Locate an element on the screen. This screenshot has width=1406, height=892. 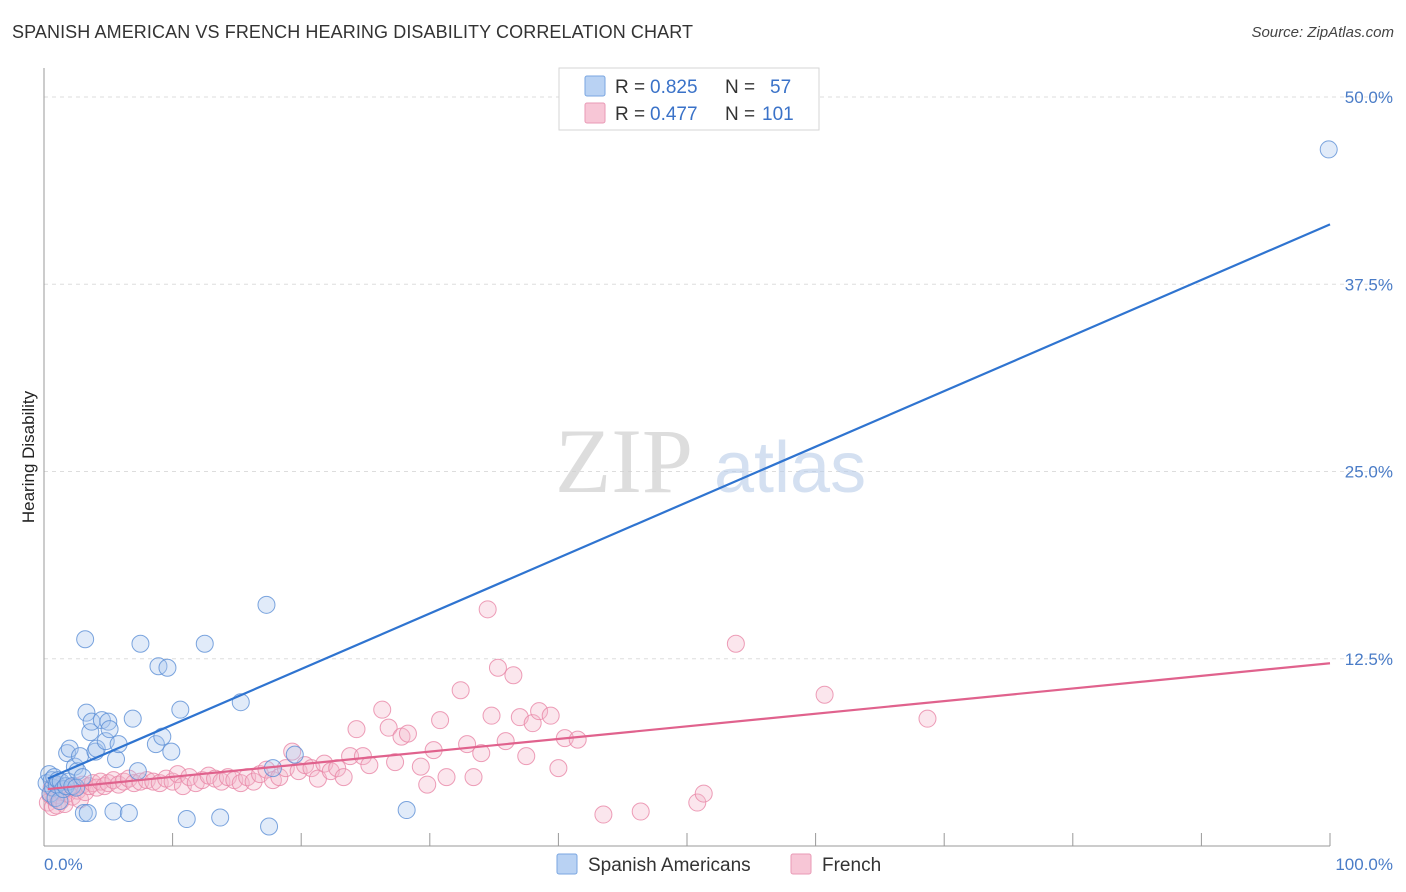
trendline-french is located at coordinates (689, 726).